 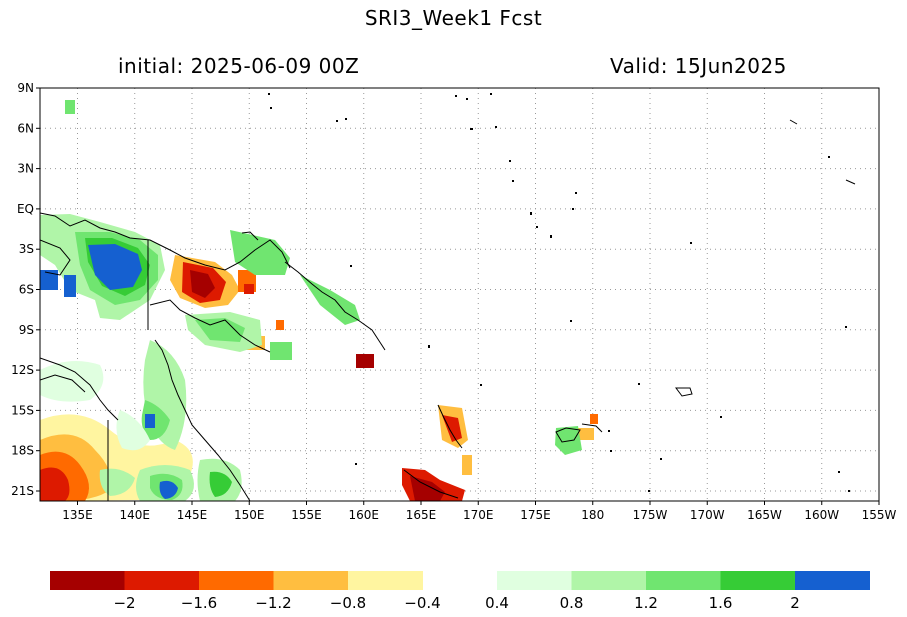 I want to click on lat-label: 12S, so click(x=22, y=370).